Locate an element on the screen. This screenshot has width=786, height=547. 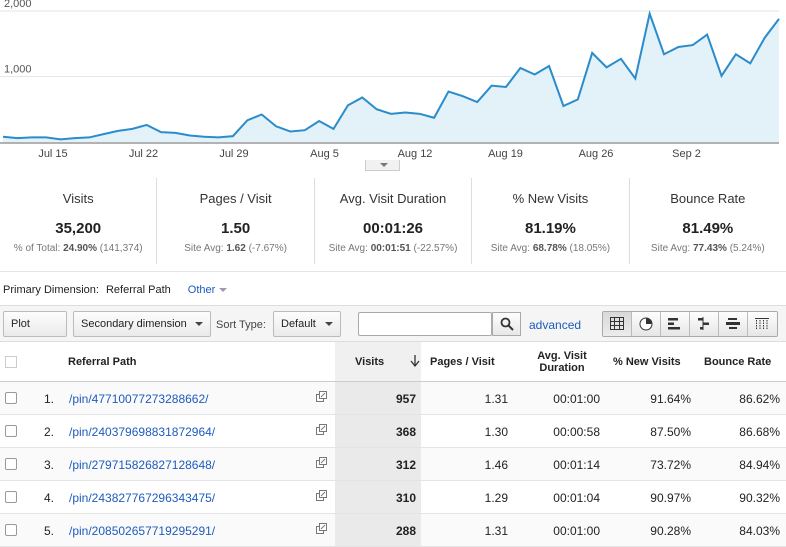
comparison-icon is located at coordinates (703, 323).